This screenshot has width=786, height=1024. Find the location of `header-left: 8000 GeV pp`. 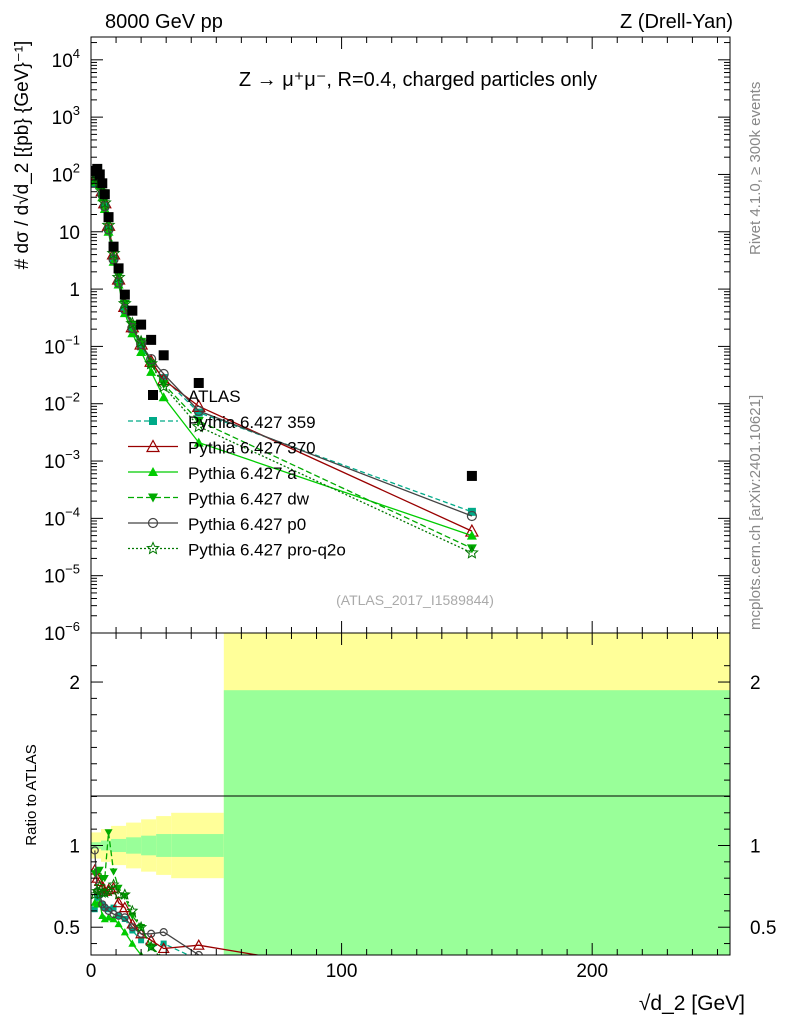

header-left: 8000 GeV pp is located at coordinates (164, 22).